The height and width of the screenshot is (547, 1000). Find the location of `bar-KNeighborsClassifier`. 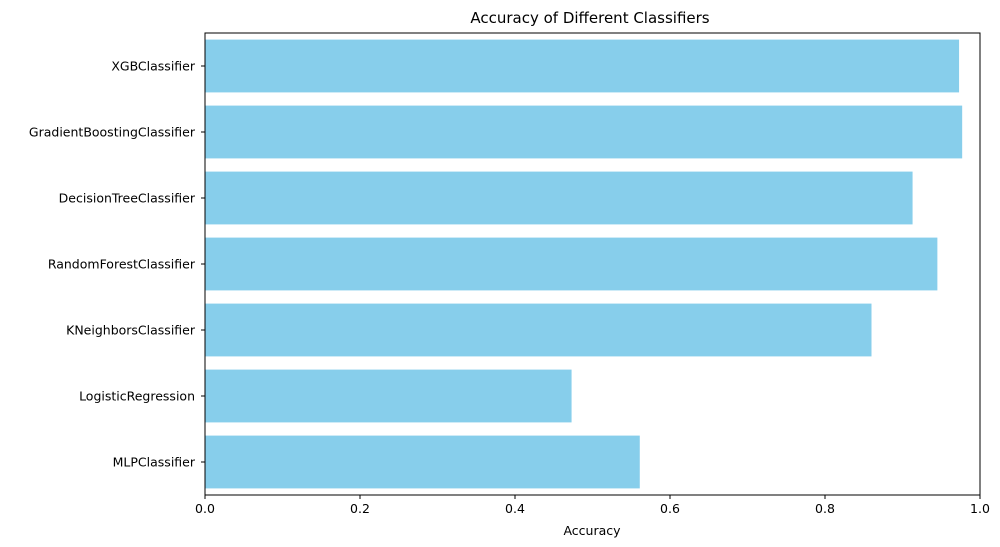

bar-KNeighborsClassifier is located at coordinates (538, 330).